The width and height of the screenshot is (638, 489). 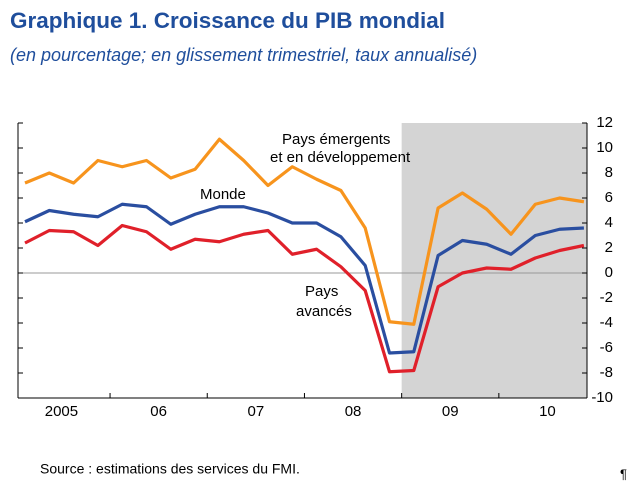 What do you see at coordinates (623, 473) in the screenshot?
I see `footer-mark: ¶` at bounding box center [623, 473].